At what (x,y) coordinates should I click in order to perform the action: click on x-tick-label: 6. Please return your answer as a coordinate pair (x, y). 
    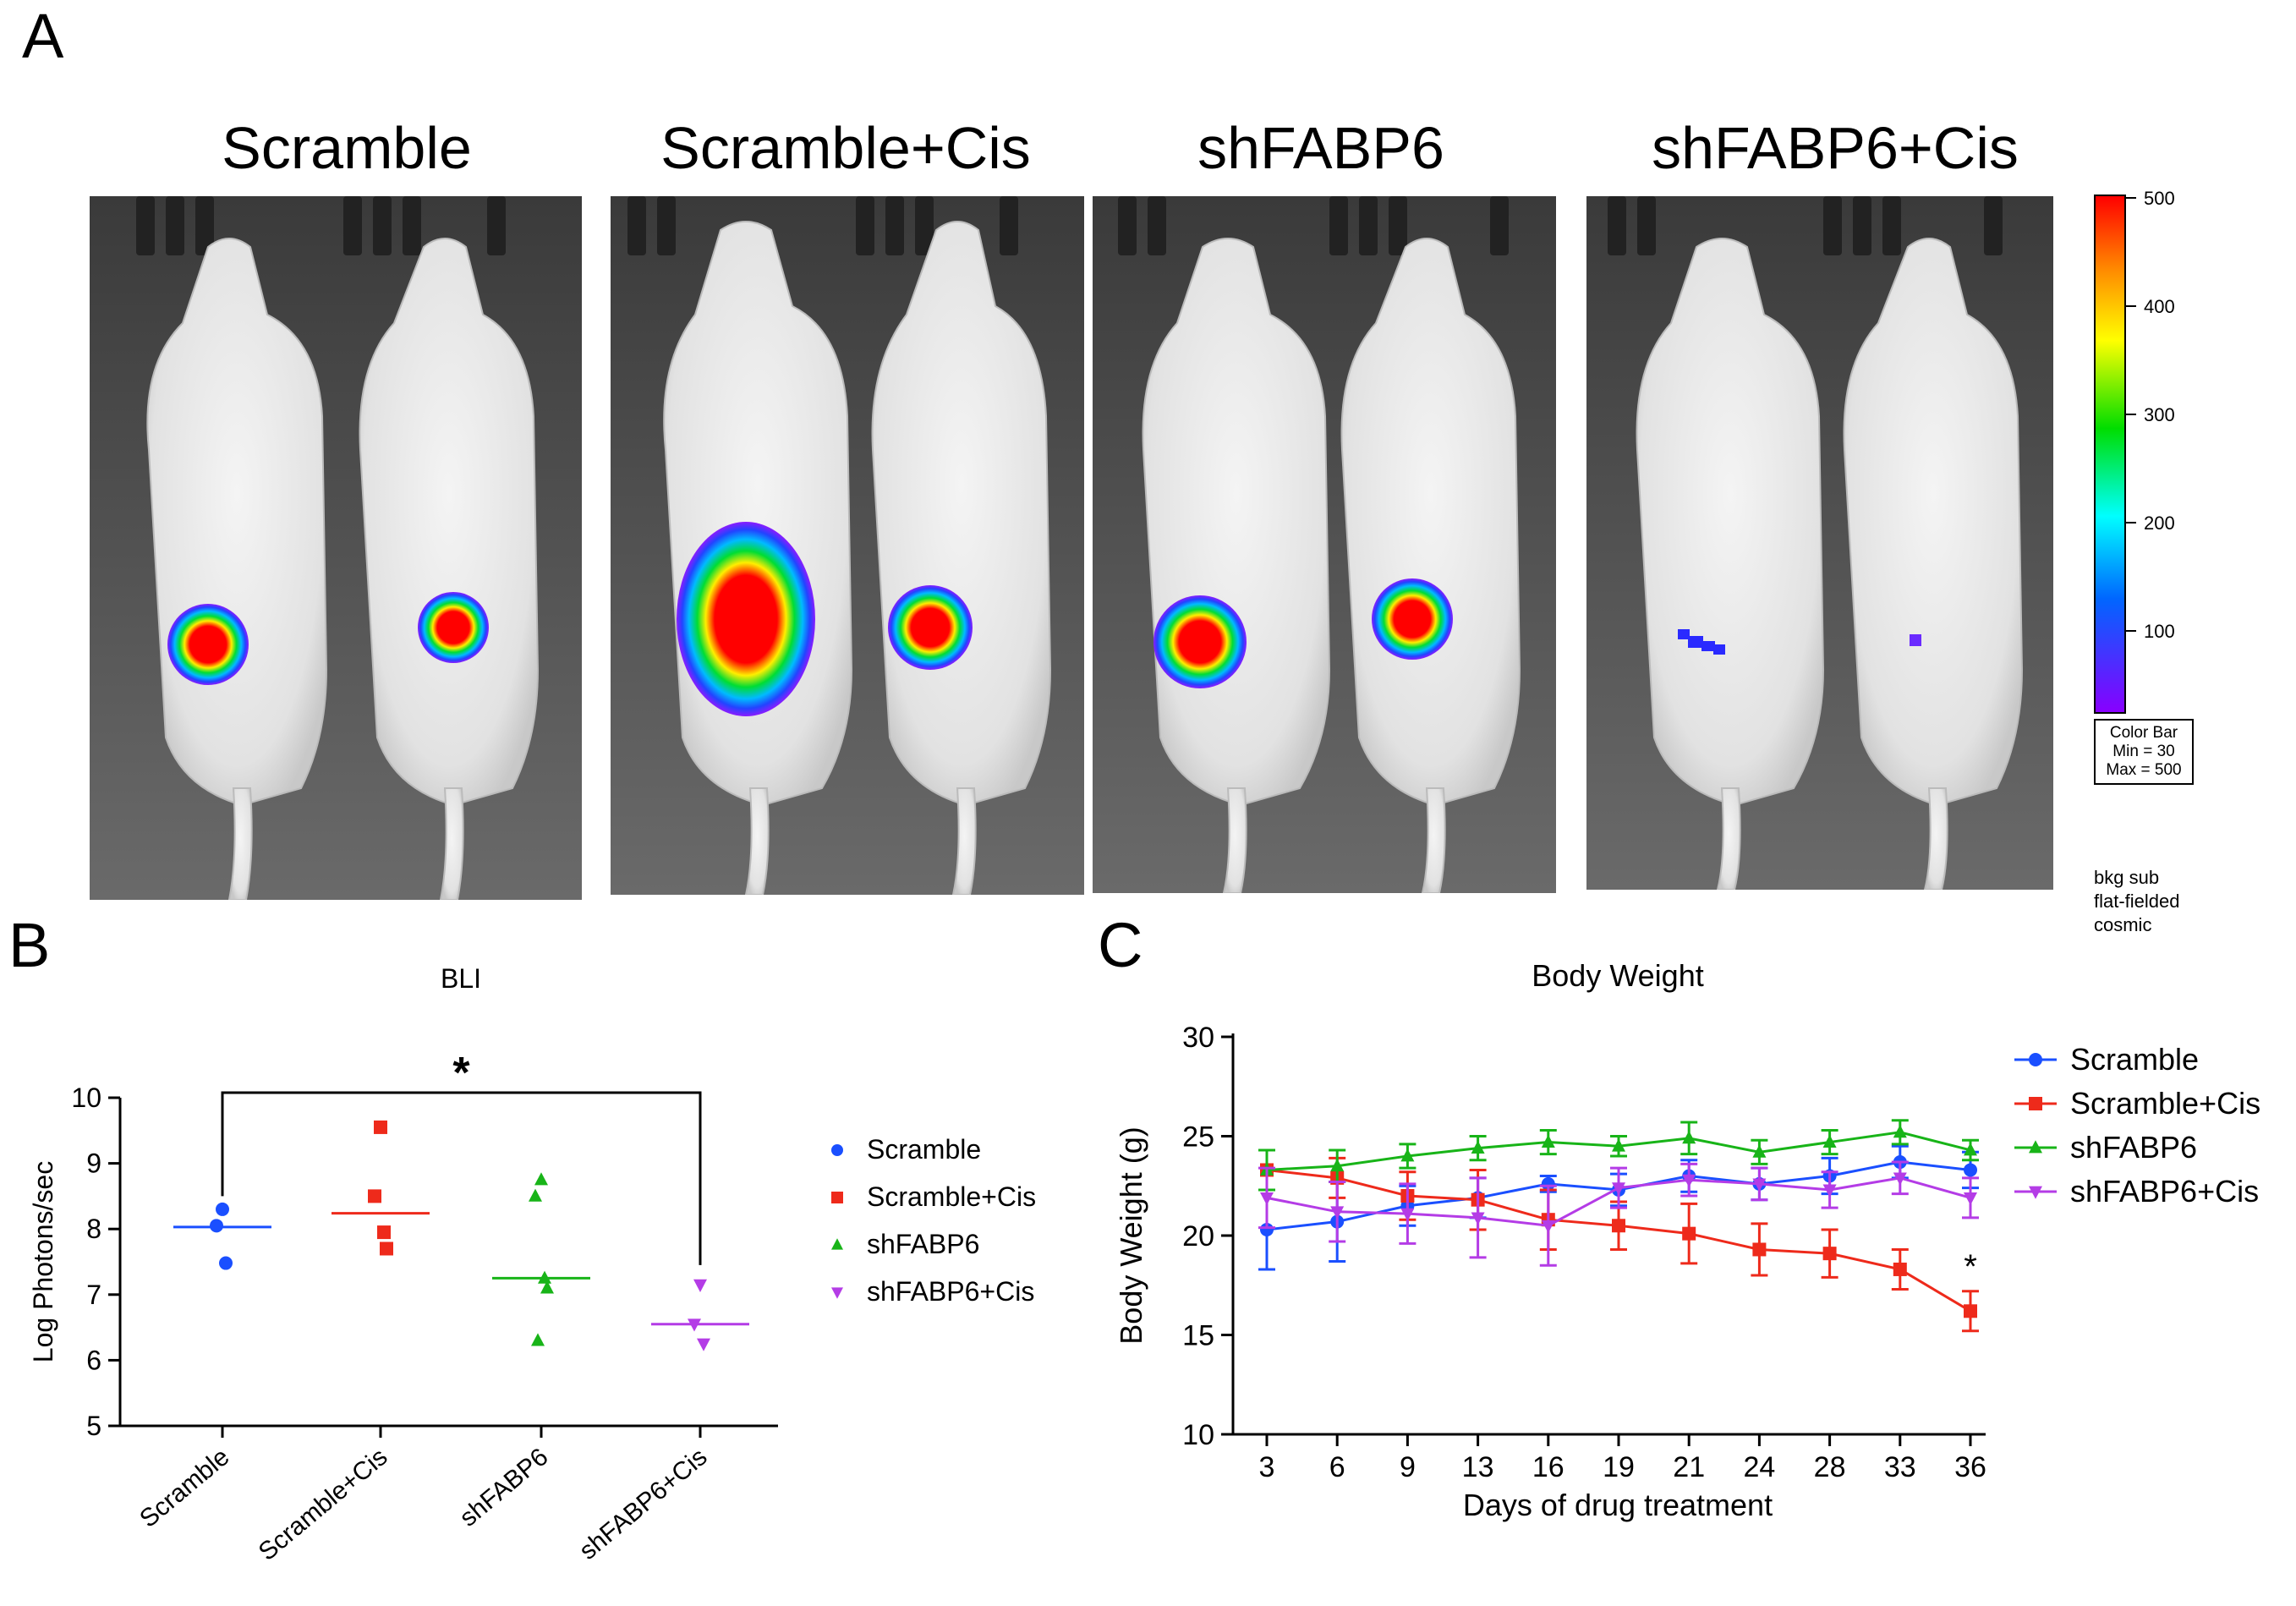
    Looking at the image, I should click on (1337, 1467).